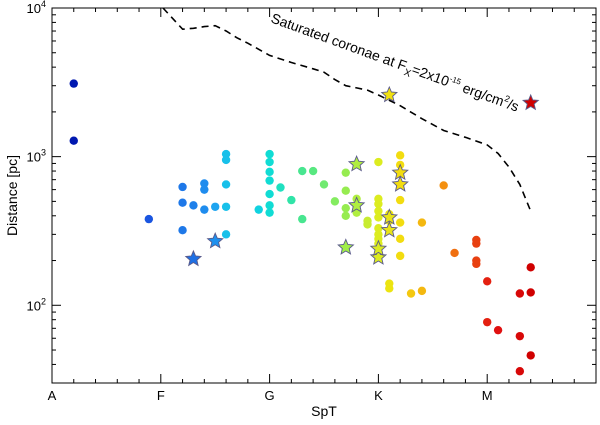  I want to click on x-tick-label: M, so click(487, 395).